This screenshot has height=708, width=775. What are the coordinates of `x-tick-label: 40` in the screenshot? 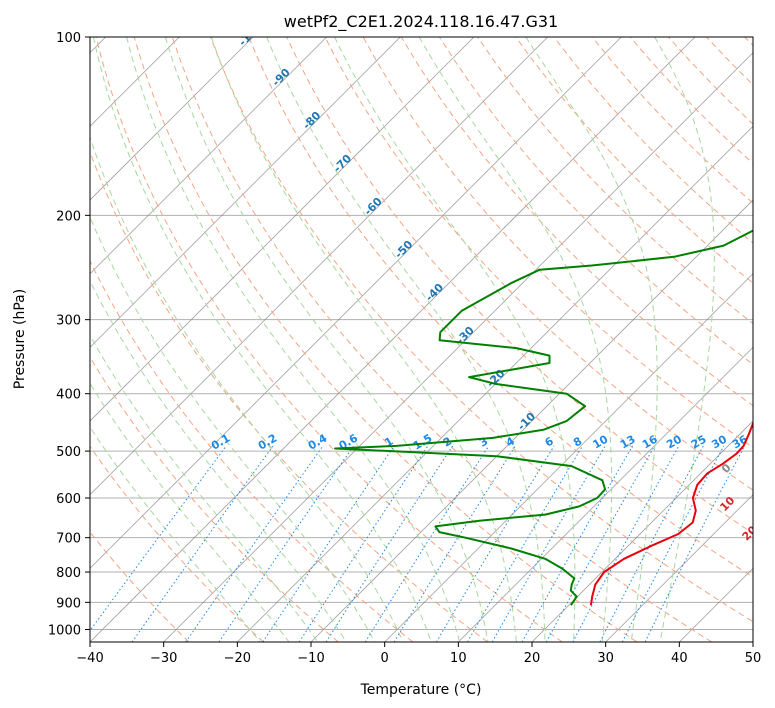 It's located at (679, 658).